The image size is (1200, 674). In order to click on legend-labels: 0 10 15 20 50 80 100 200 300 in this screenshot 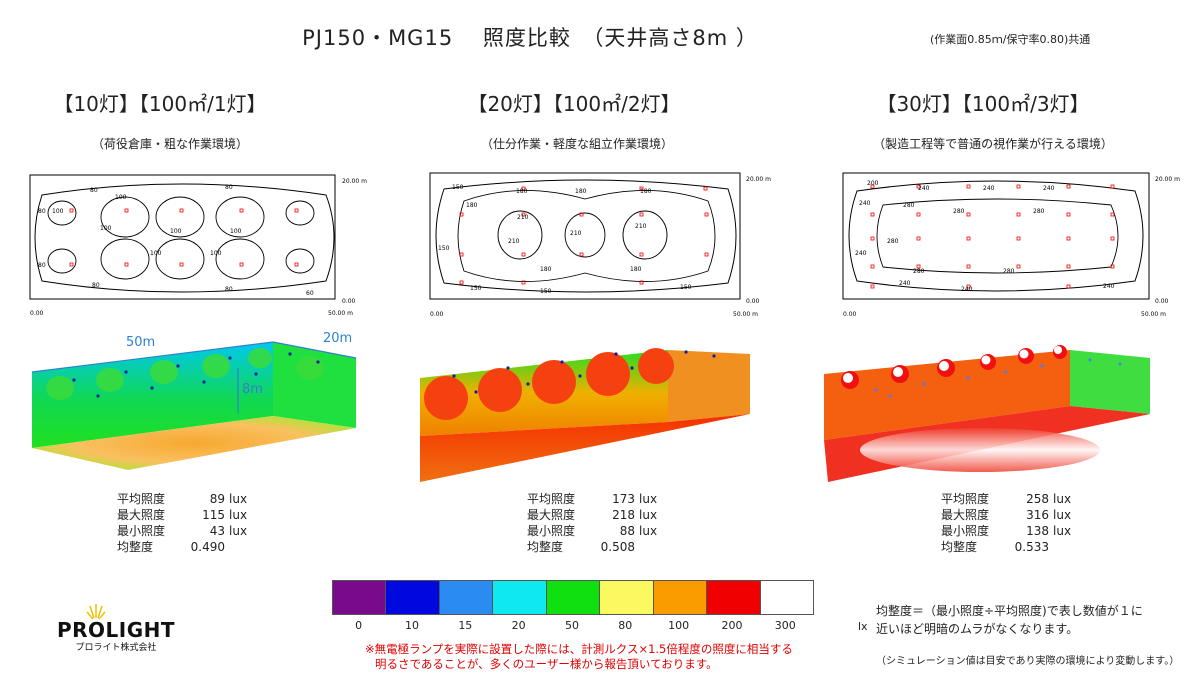, I will do `click(572, 625)`.